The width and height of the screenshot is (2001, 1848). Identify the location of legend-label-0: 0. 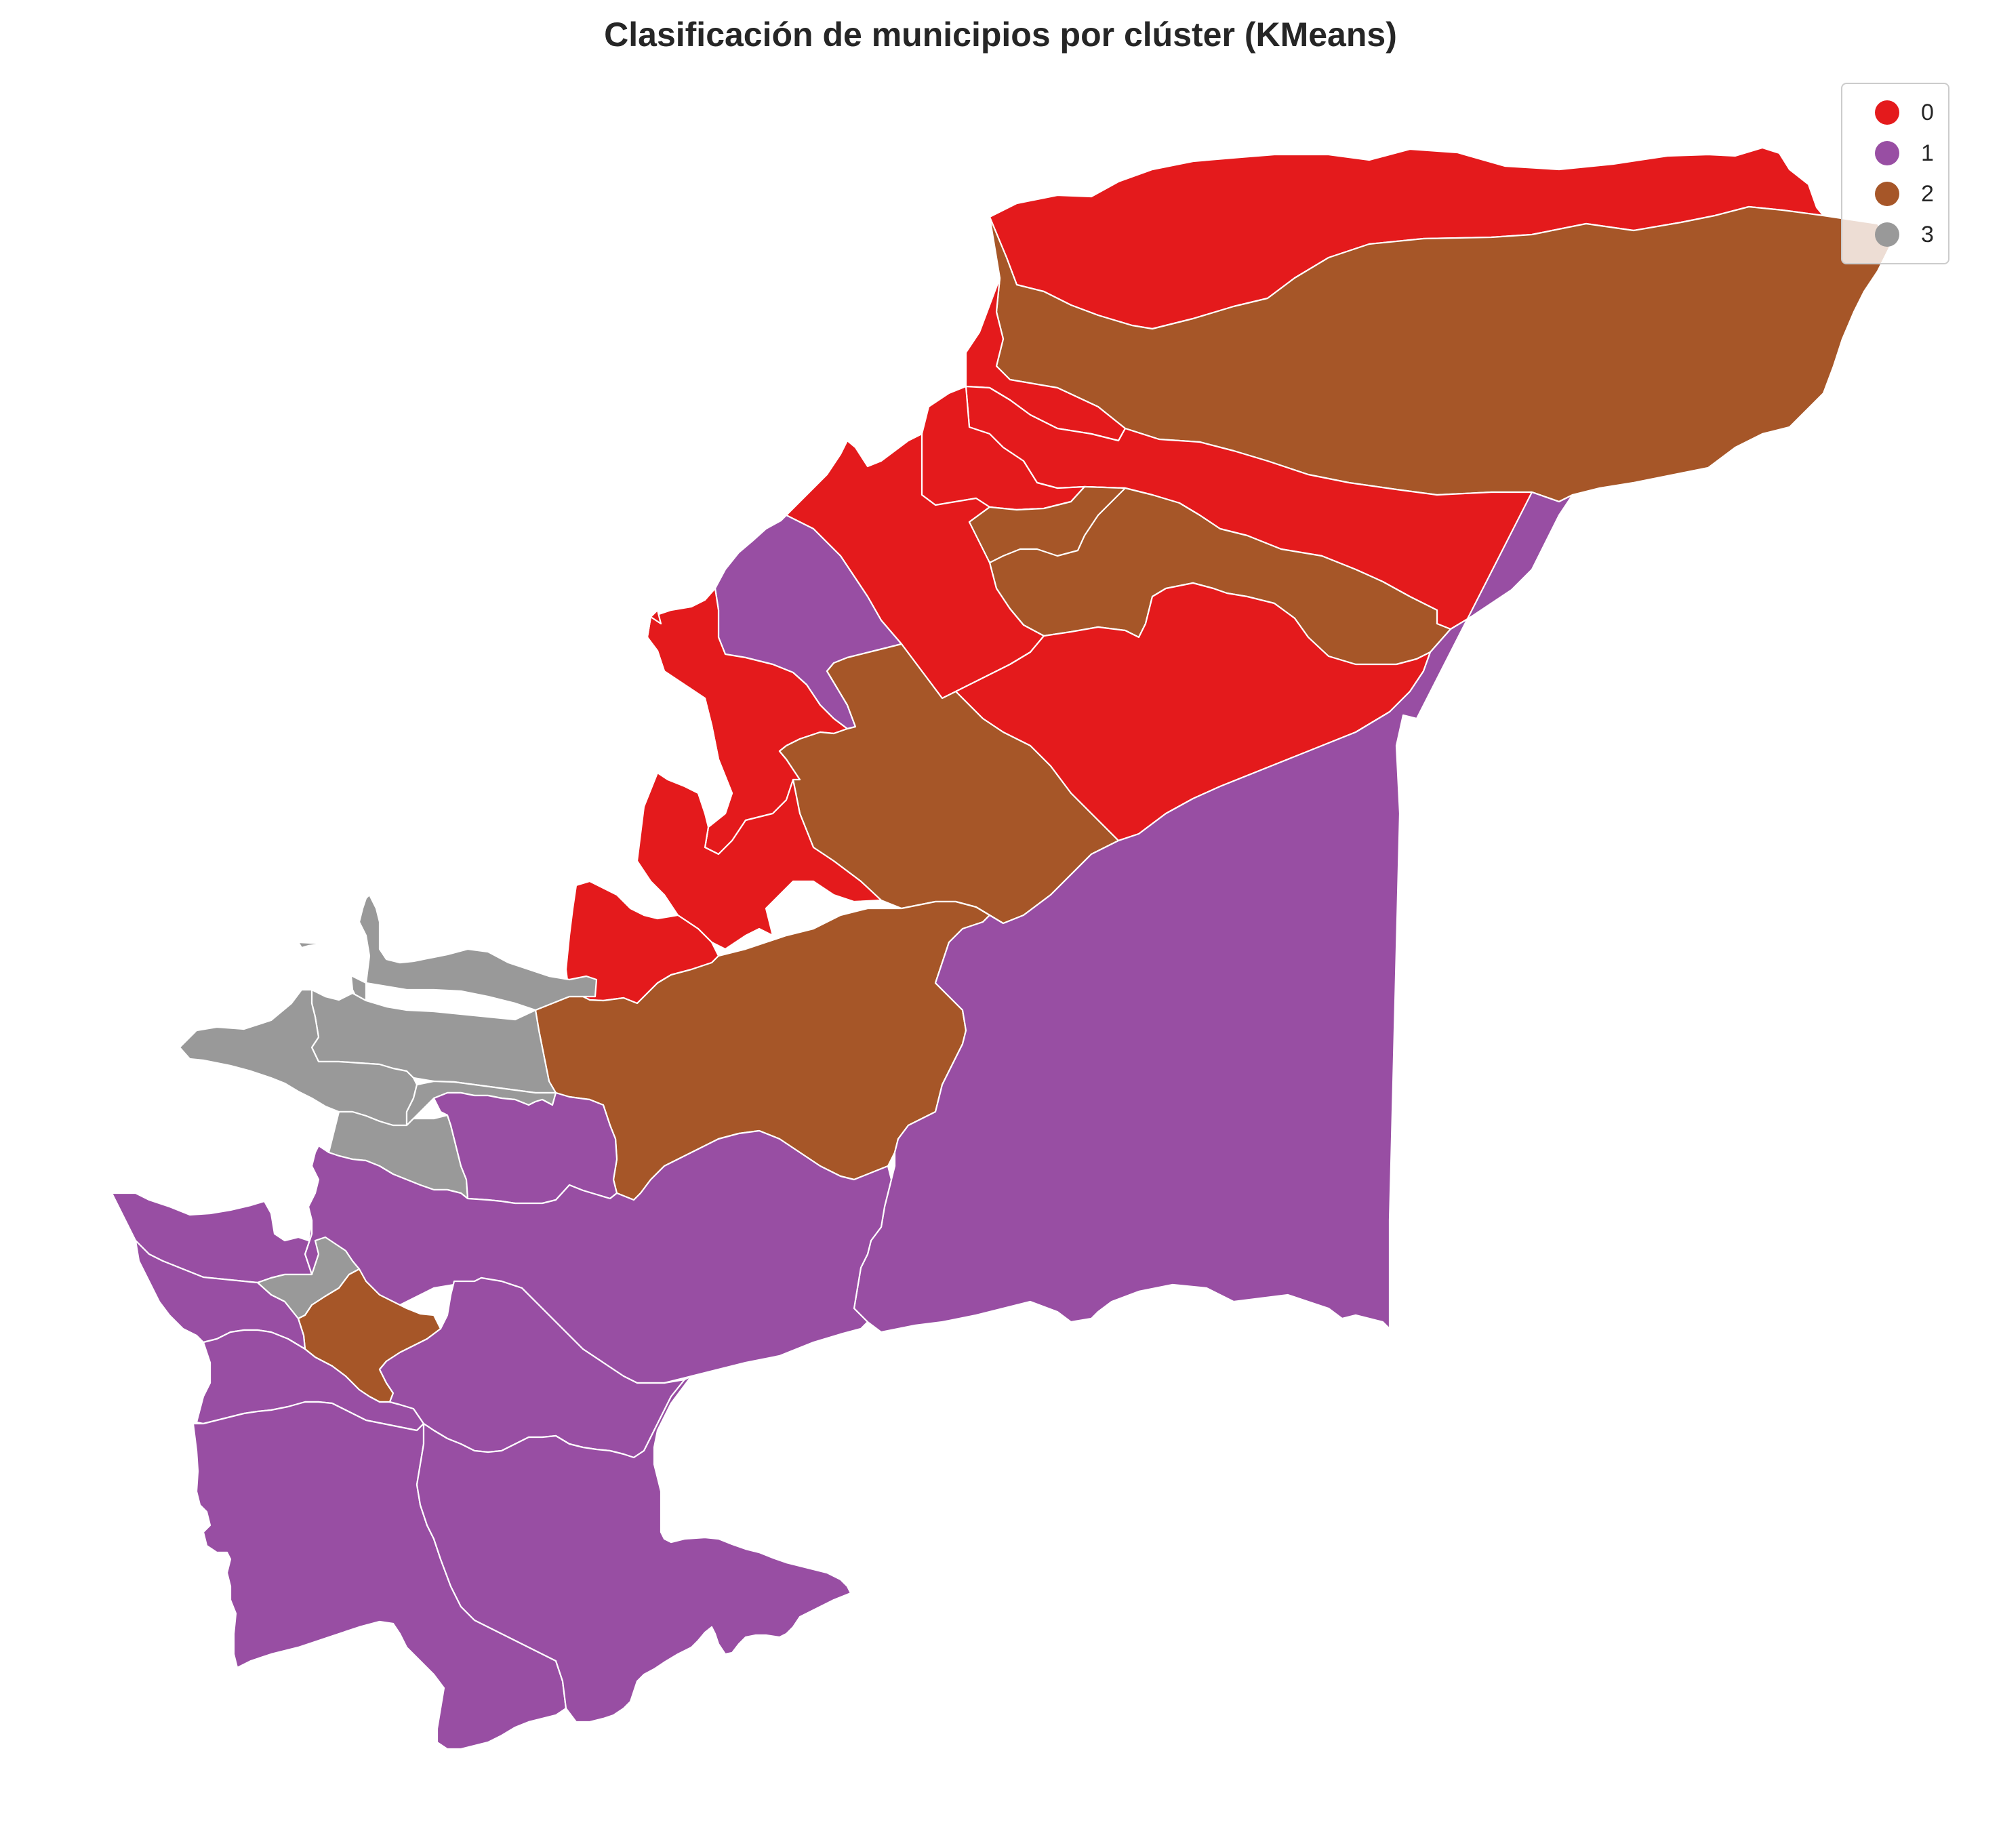
(1927, 112).